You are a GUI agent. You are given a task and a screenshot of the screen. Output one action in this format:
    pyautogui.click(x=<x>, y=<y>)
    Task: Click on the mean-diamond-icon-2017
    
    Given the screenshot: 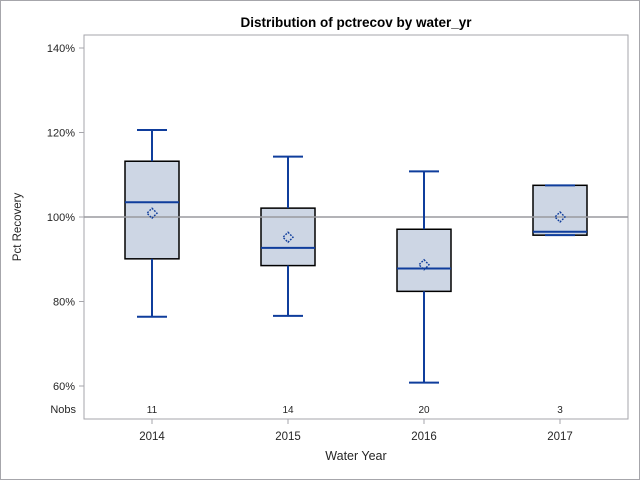 What is the action you would take?
    pyautogui.click(x=560, y=217)
    